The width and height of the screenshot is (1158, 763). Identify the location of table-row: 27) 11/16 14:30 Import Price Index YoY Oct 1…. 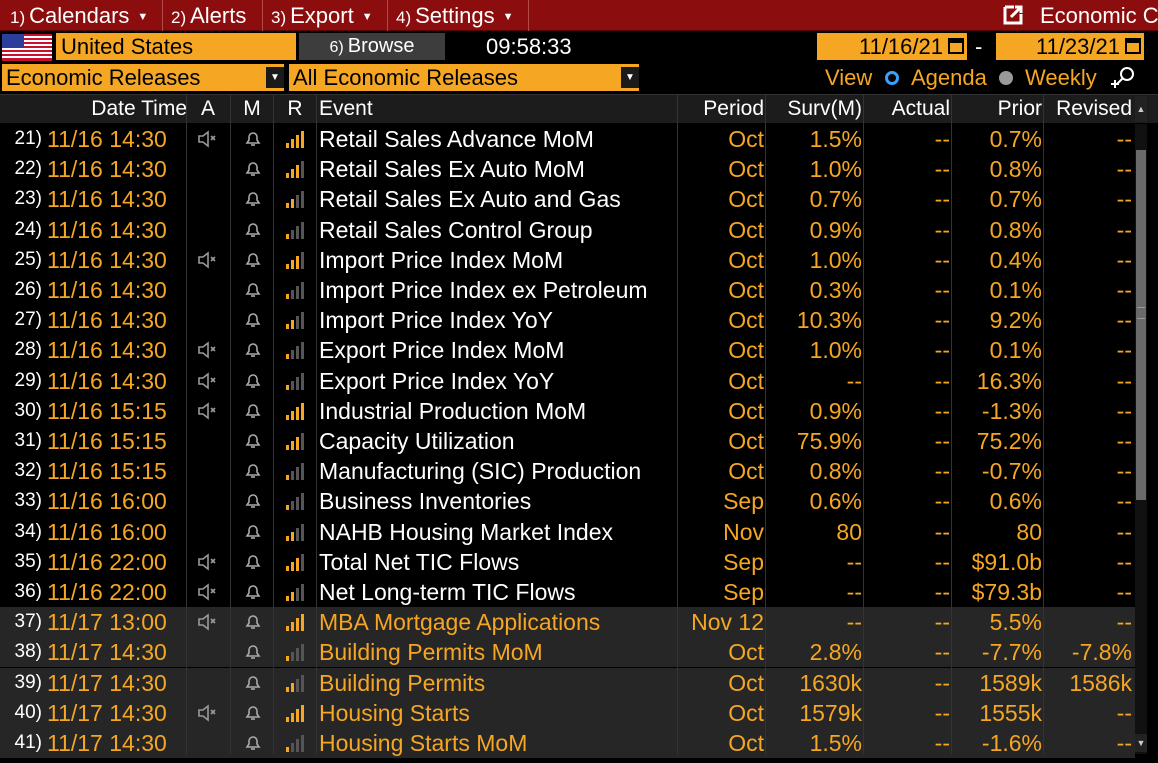
(567, 320).